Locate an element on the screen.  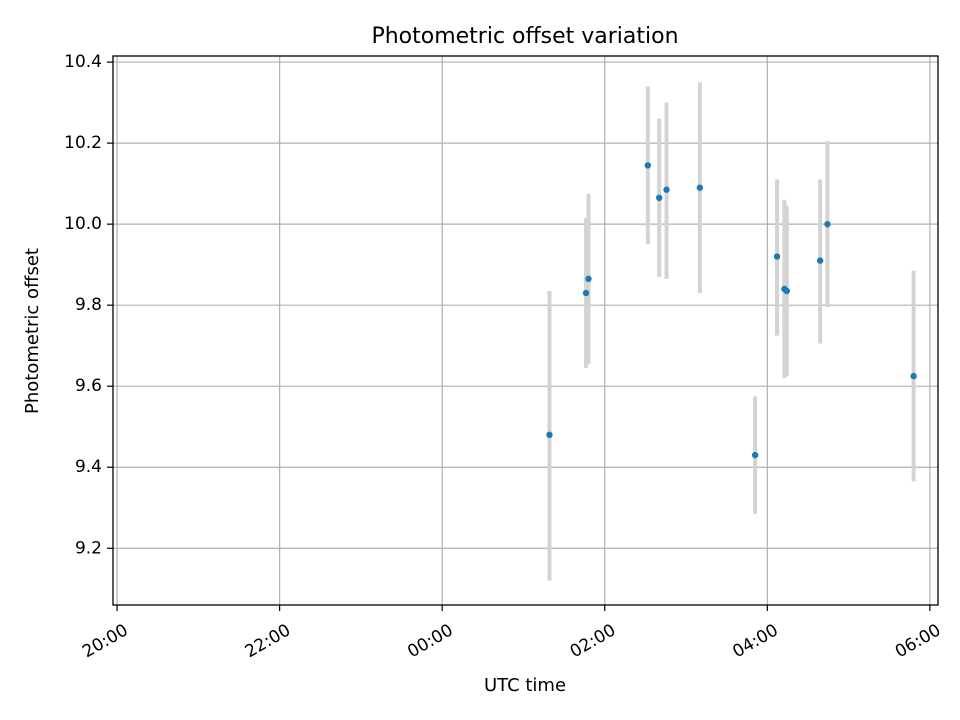
y-axis-ticks: 9.2 9.4 9.6 9.8 10.0 10.2 10.4 is located at coordinates (88, 305).